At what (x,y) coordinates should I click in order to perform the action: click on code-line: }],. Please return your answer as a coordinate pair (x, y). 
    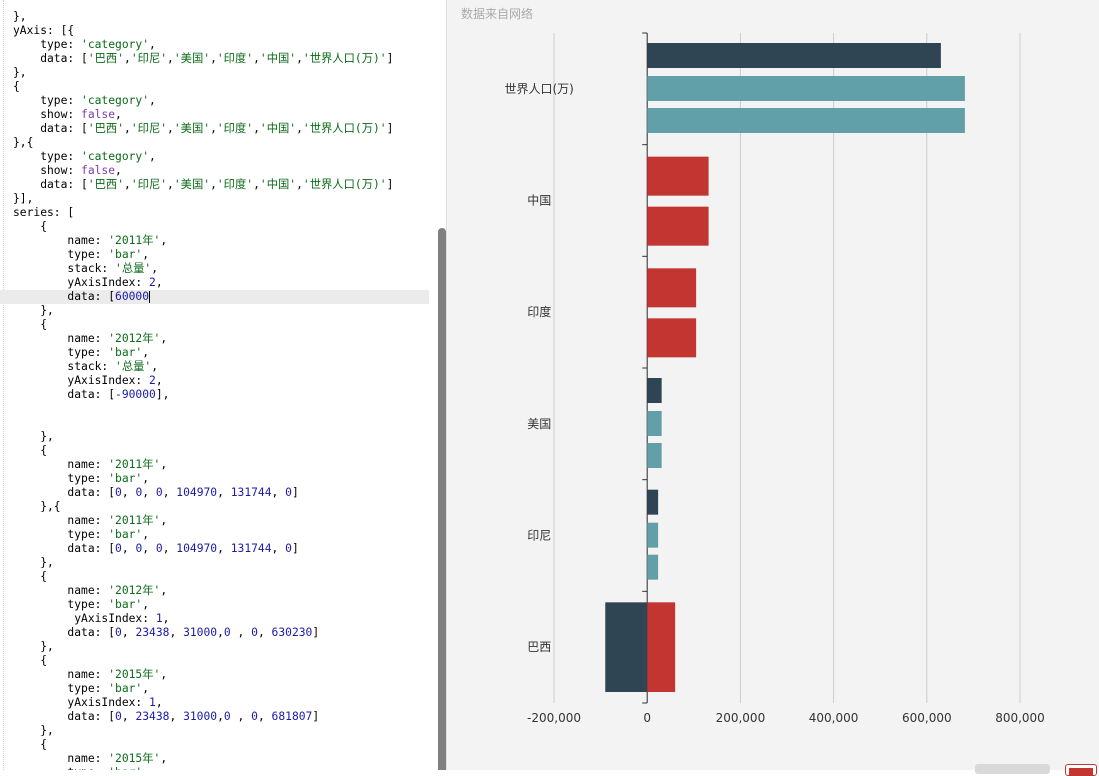
    Looking at the image, I should click on (221, 199).